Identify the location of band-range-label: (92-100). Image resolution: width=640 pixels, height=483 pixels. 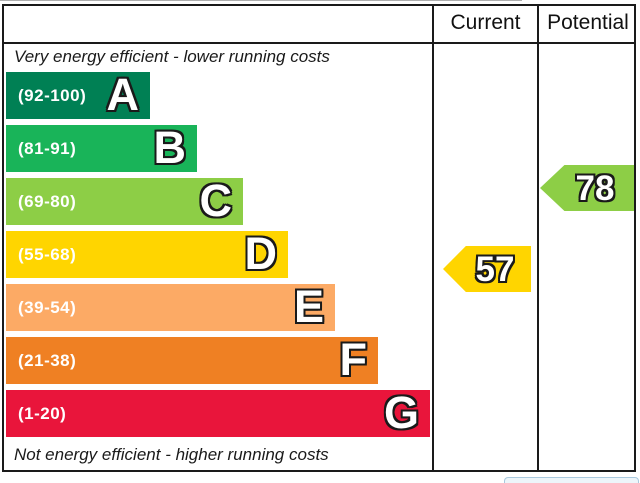
(52, 95).